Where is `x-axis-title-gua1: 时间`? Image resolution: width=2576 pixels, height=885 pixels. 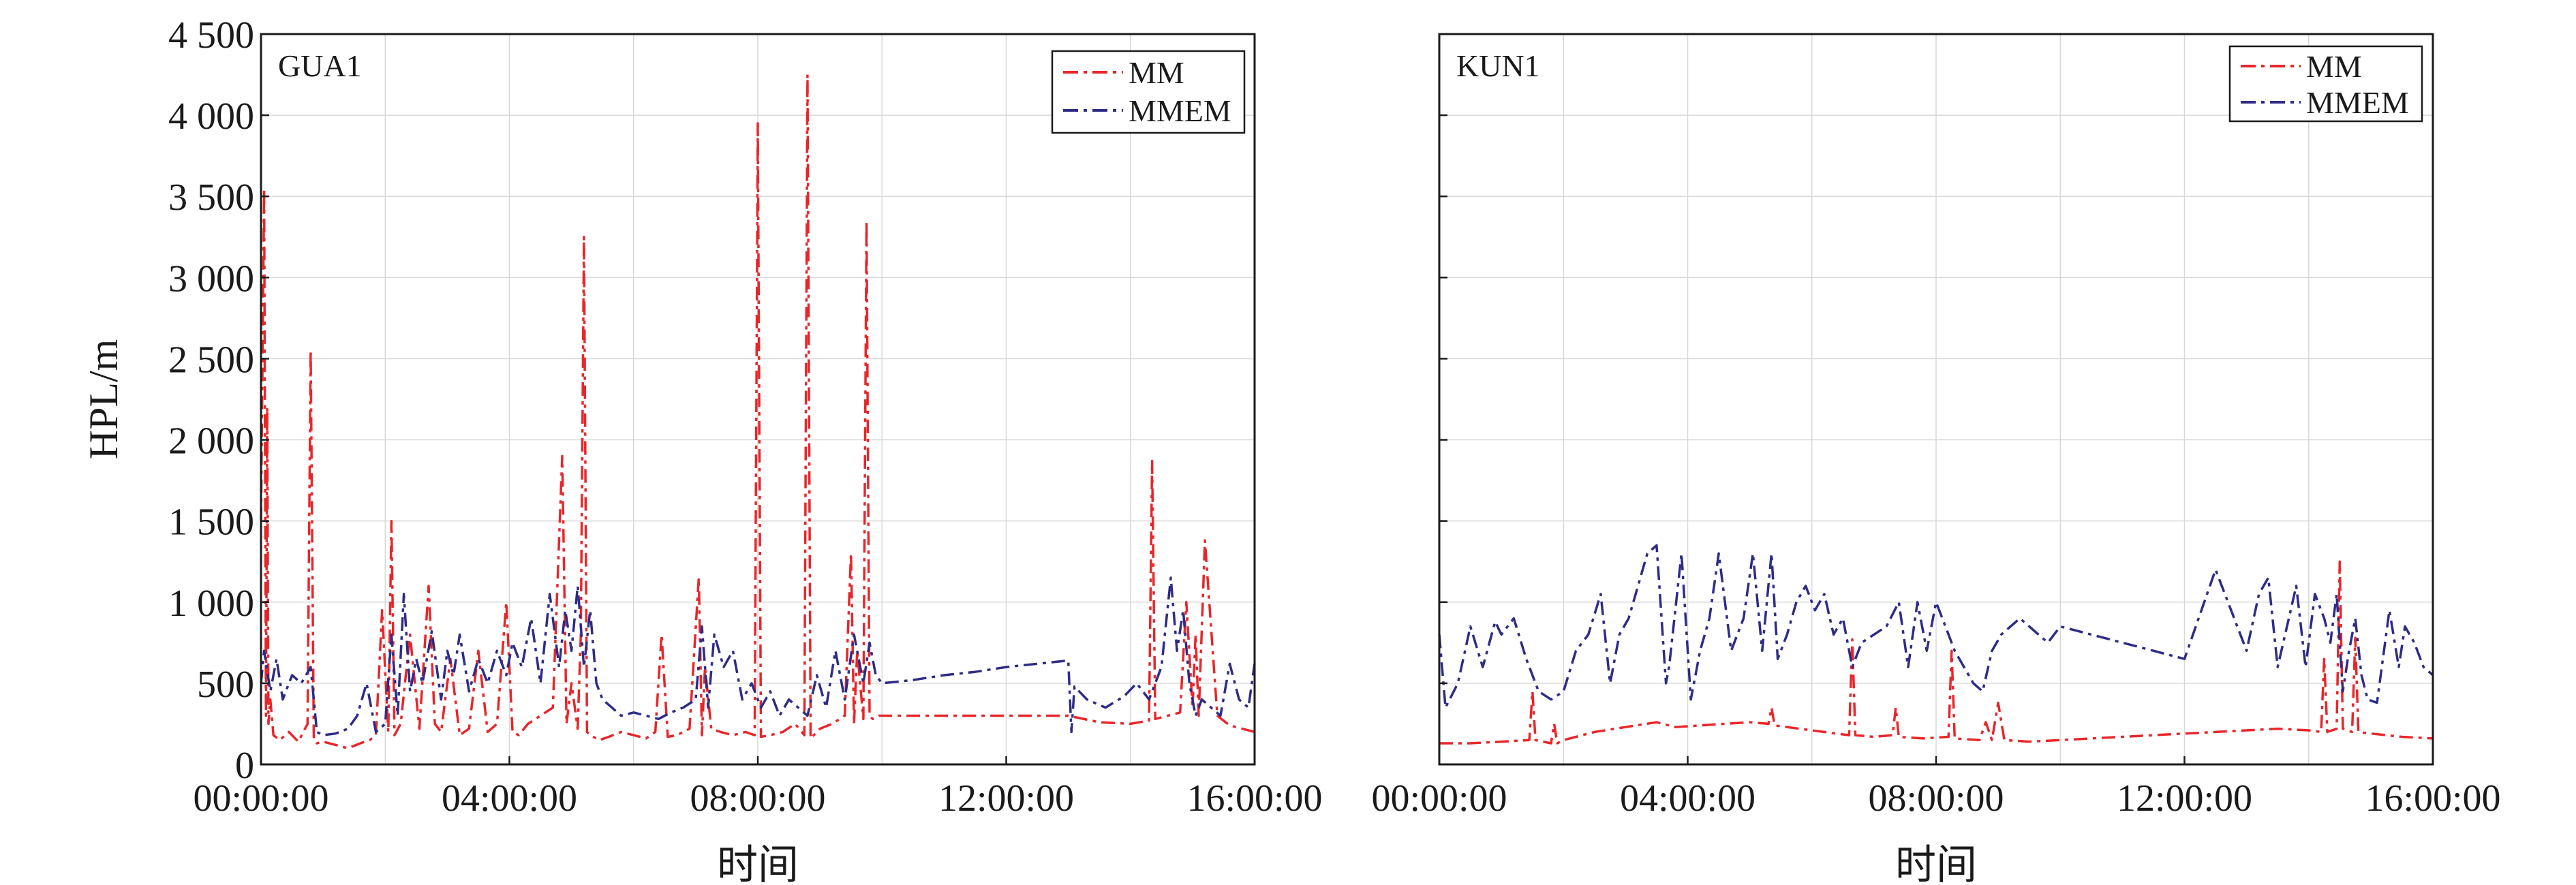 x-axis-title-gua1: 时间 is located at coordinates (758, 864).